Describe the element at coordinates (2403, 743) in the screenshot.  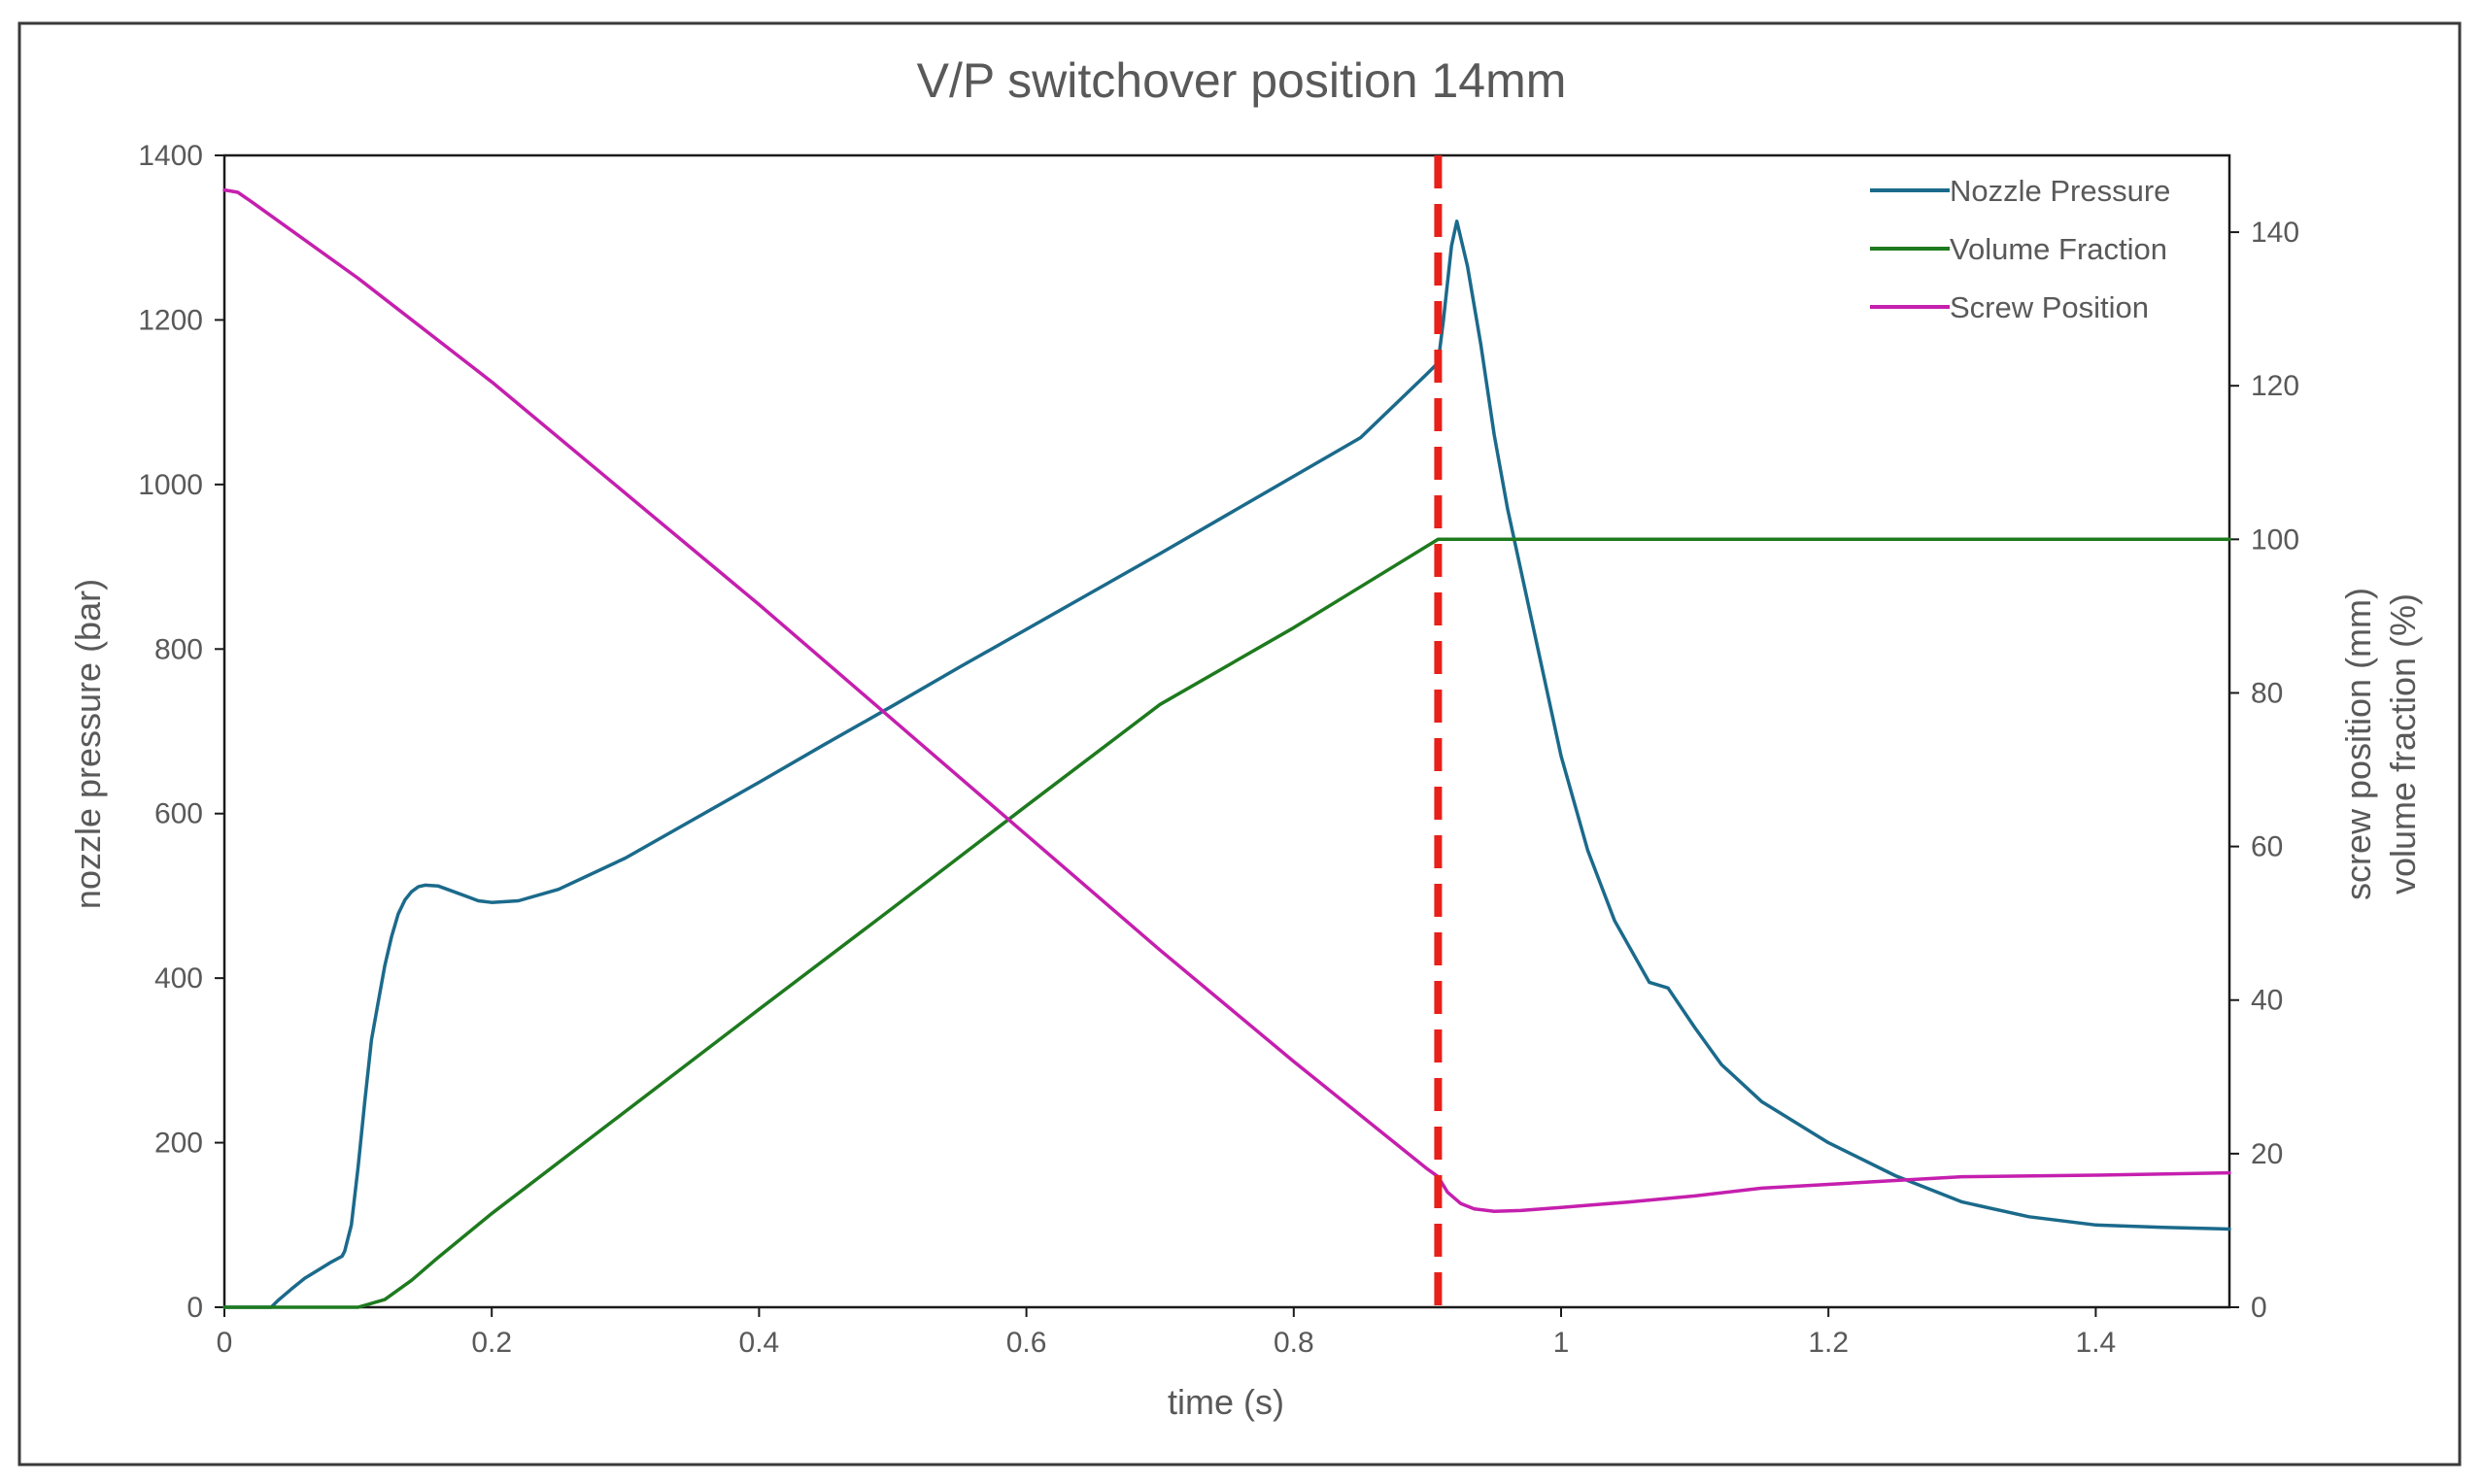
I see `y2-axis-title-volume: volume fraction (%)` at that location.